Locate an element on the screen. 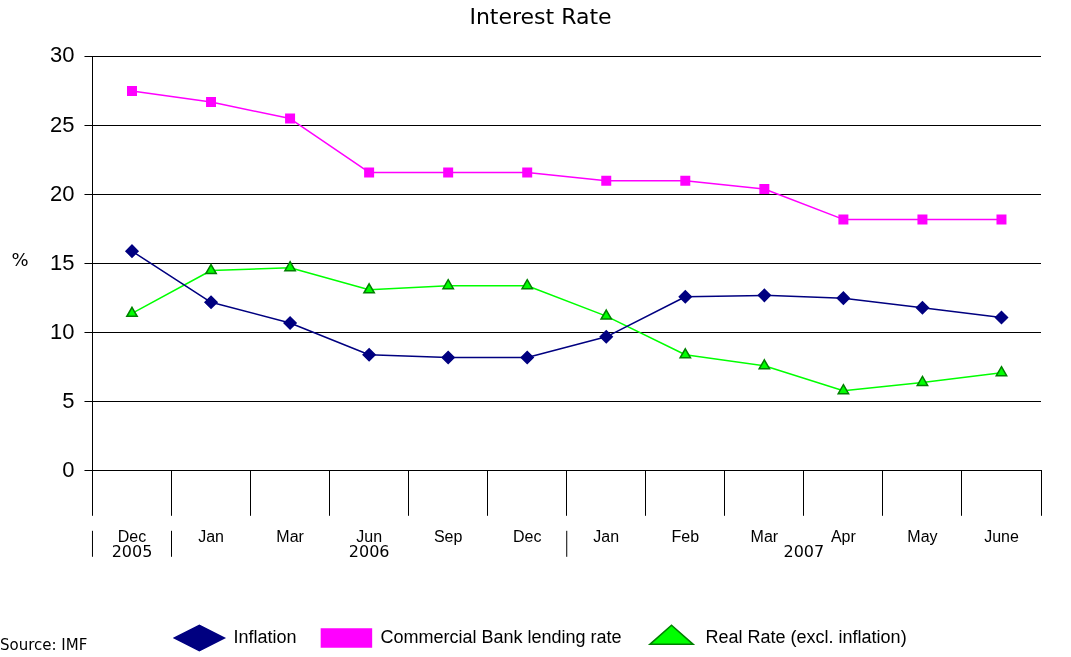 The height and width of the screenshot is (657, 1071). x-tick-label: Feb is located at coordinates (685, 536).